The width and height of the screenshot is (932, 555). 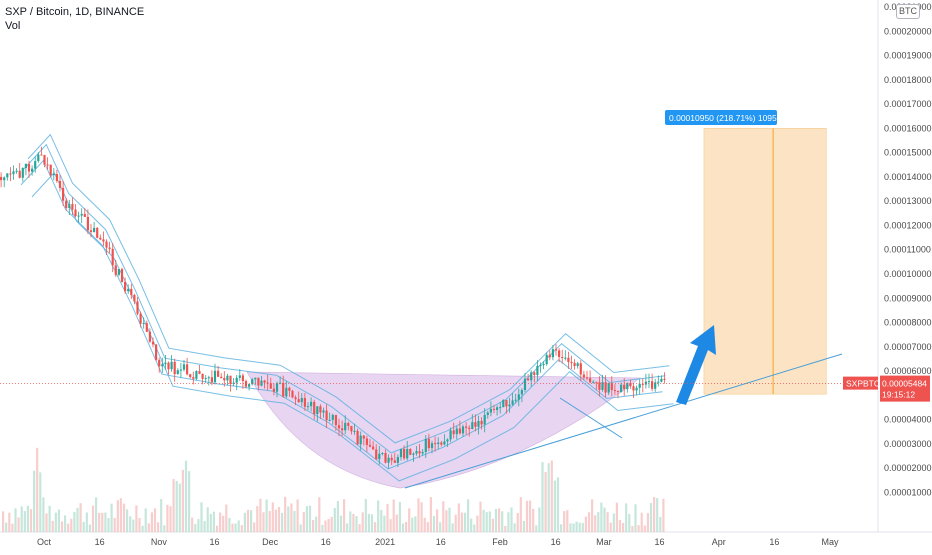 I want to click on price-tag-countdown: 19:15:12, so click(x=898, y=395).